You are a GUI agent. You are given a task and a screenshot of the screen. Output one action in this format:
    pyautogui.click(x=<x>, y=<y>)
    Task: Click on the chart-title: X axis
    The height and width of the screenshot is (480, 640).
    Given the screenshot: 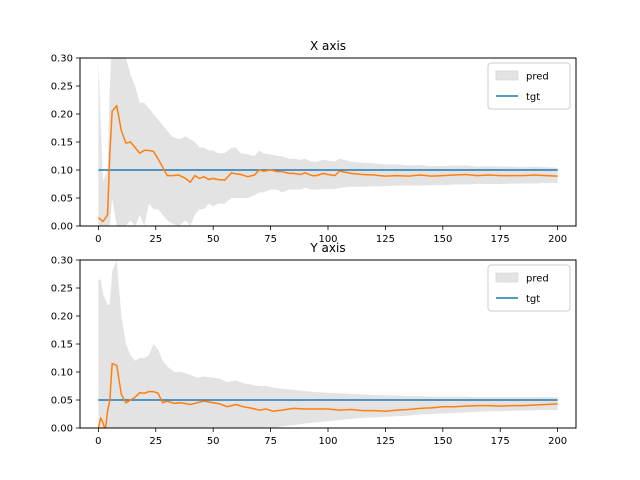 What is the action you would take?
    pyautogui.click(x=328, y=46)
    